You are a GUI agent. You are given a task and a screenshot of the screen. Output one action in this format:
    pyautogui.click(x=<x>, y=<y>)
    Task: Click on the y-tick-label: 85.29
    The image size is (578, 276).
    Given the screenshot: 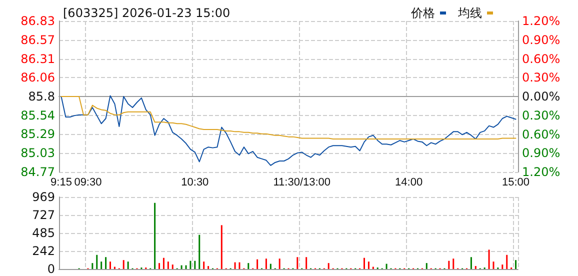 What is the action you would take?
    pyautogui.click(x=37, y=133)
    